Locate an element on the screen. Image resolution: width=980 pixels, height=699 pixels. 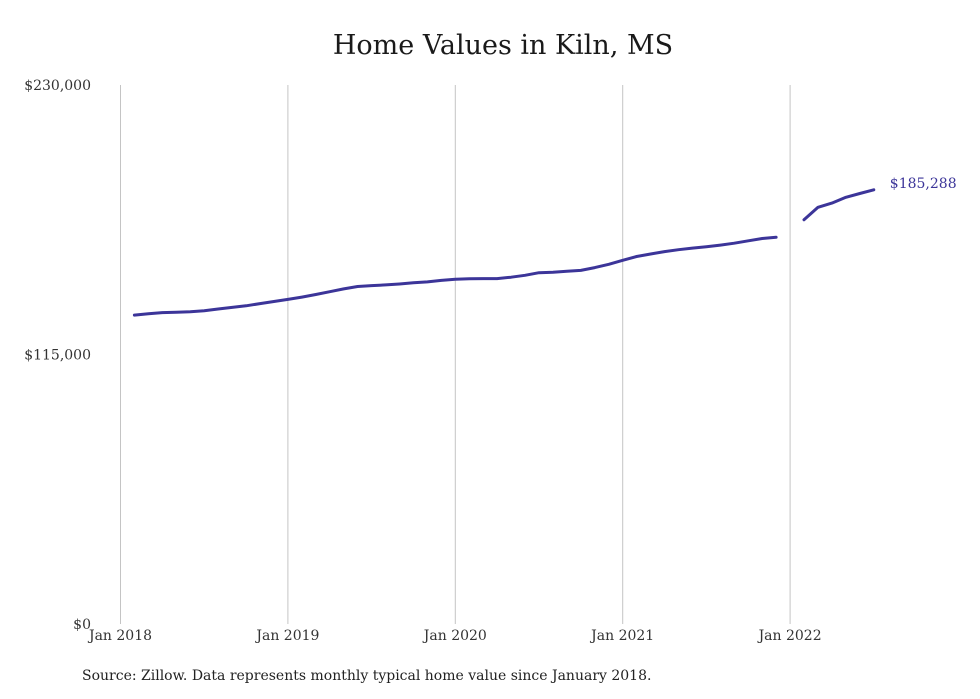
y-axis: $0 $115,000 $230,000 is located at coordinates (57, 355).